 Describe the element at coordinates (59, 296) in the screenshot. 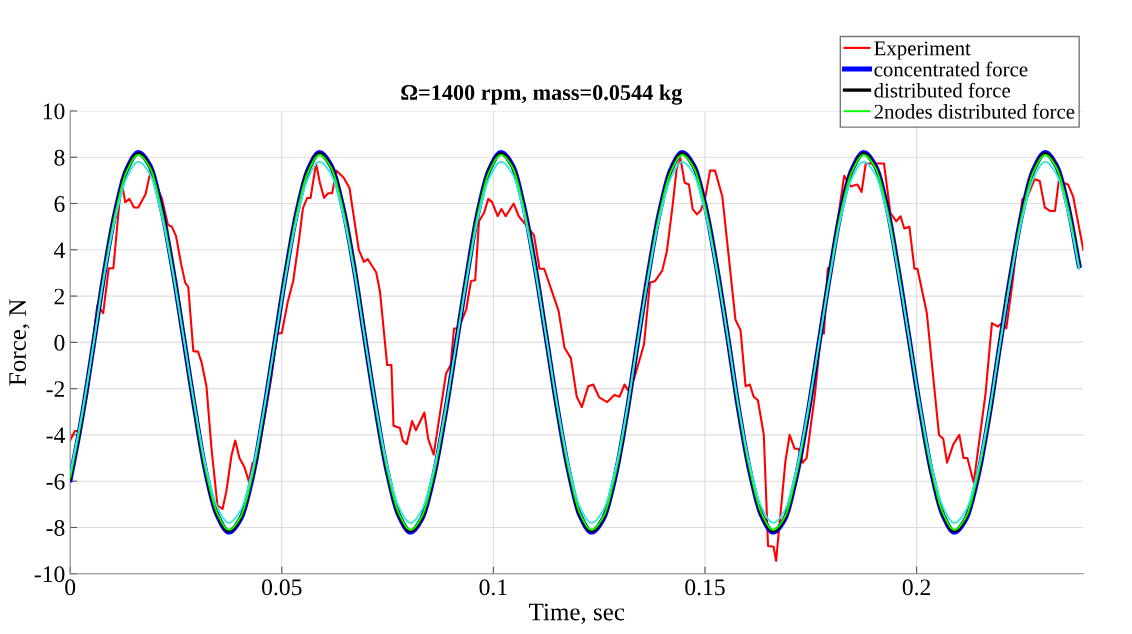

I see `y-tick-label: 2` at that location.